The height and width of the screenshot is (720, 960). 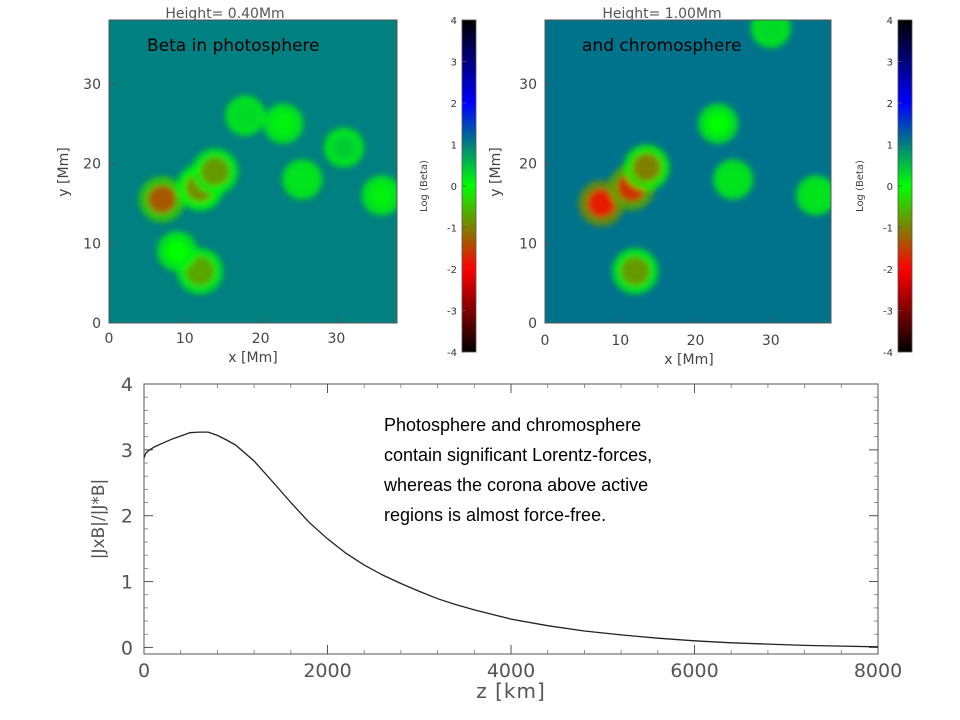 I want to click on map1-title: Height= 0.40Mm, so click(x=224, y=14).